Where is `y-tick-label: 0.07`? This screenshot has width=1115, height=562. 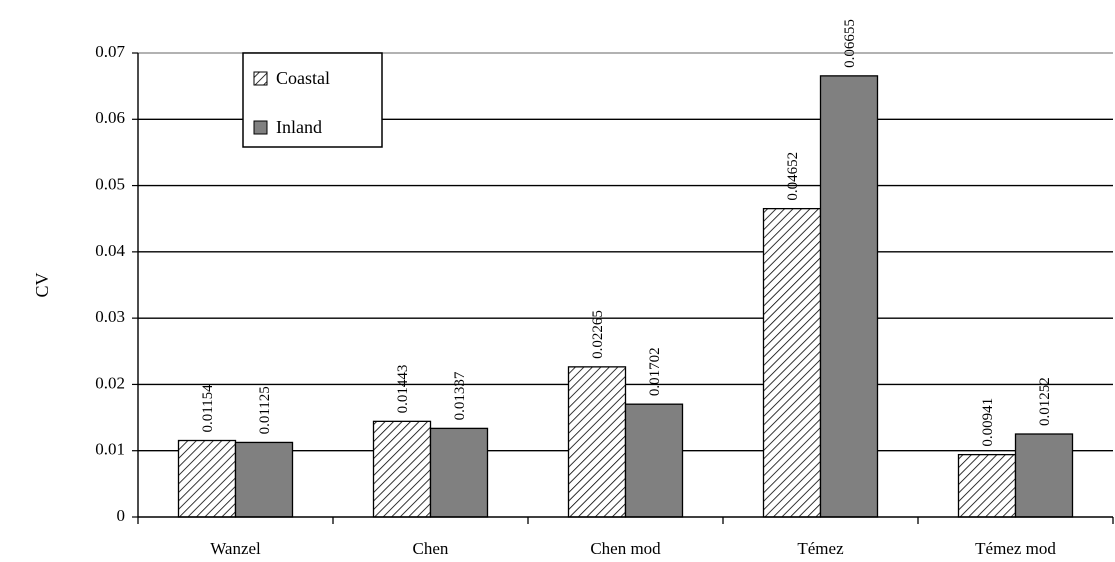
y-tick-label: 0.07 is located at coordinates (110, 51).